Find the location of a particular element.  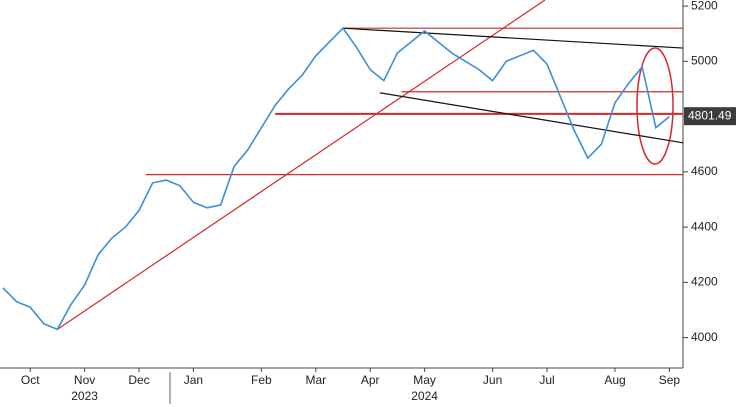

x-tick-label: Nov is located at coordinates (84, 380).